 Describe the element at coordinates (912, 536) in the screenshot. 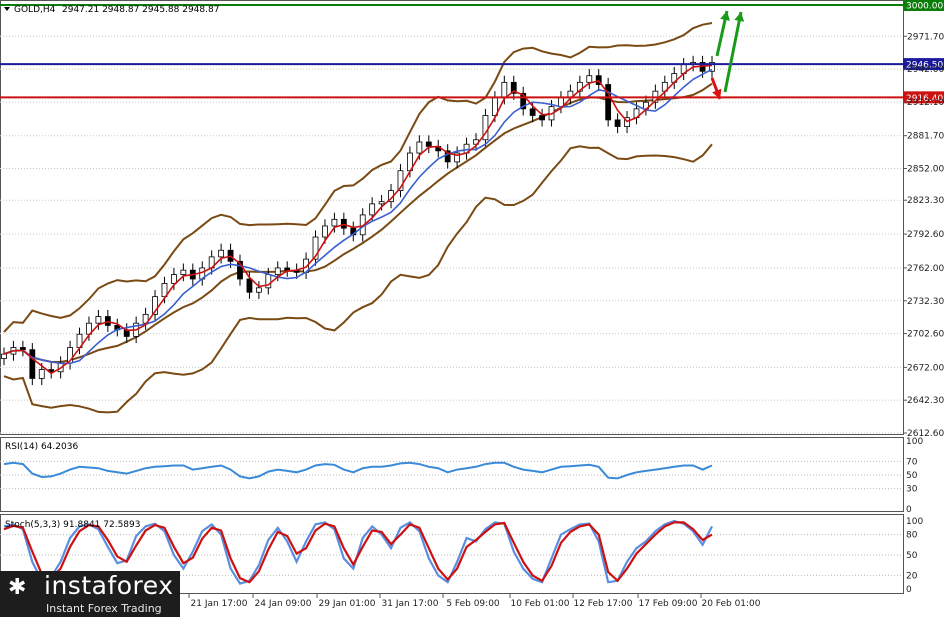

I see `stoch-tick-label: 80` at that location.